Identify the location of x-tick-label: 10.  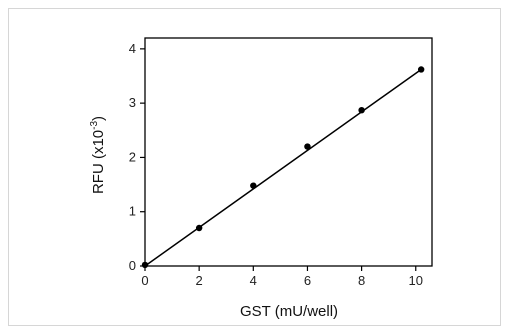
(416, 280).